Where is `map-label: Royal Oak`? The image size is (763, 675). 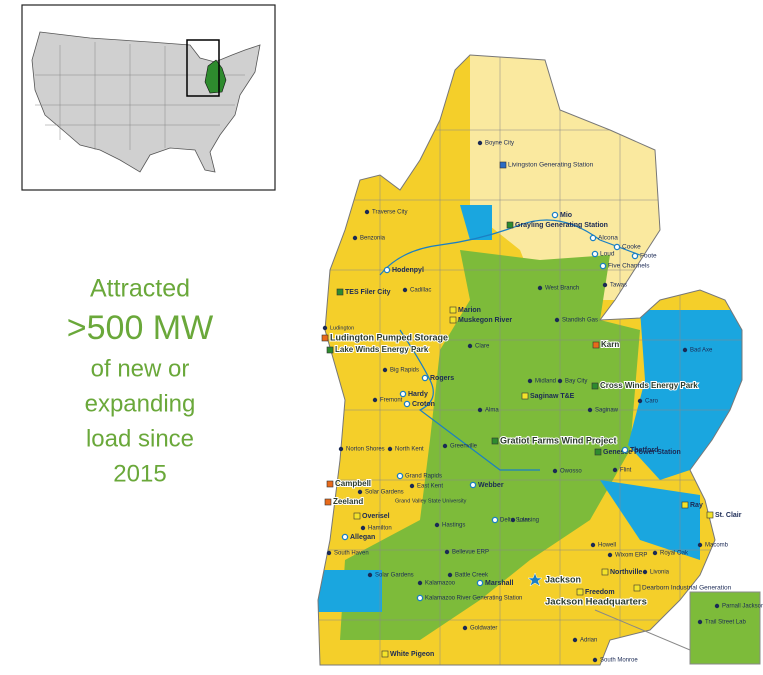
map-label: Royal Oak is located at coordinates (674, 554).